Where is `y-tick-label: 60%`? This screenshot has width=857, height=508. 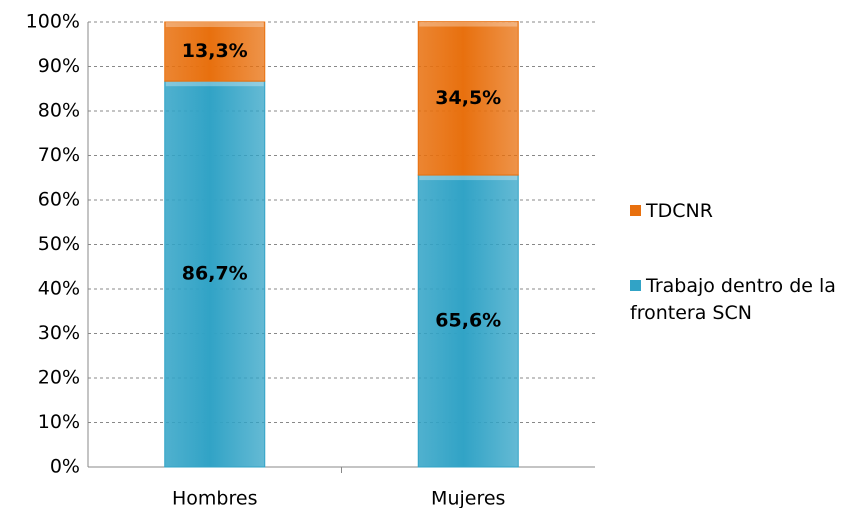 y-tick-label: 60% is located at coordinates (59, 200).